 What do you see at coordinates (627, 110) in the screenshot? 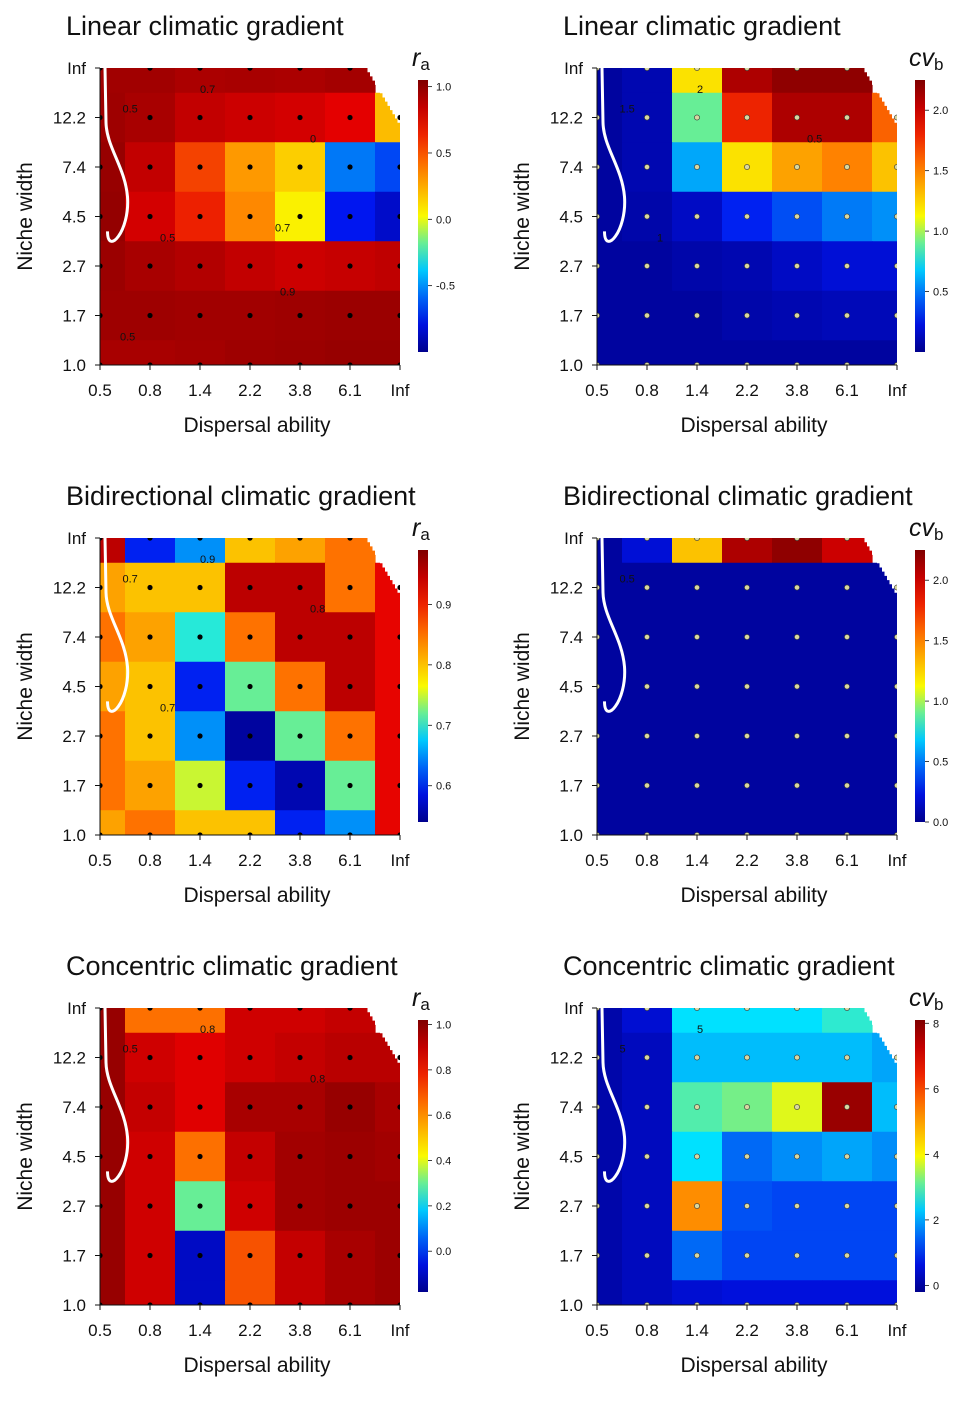
I see `contour-label: 1.5` at bounding box center [627, 110].